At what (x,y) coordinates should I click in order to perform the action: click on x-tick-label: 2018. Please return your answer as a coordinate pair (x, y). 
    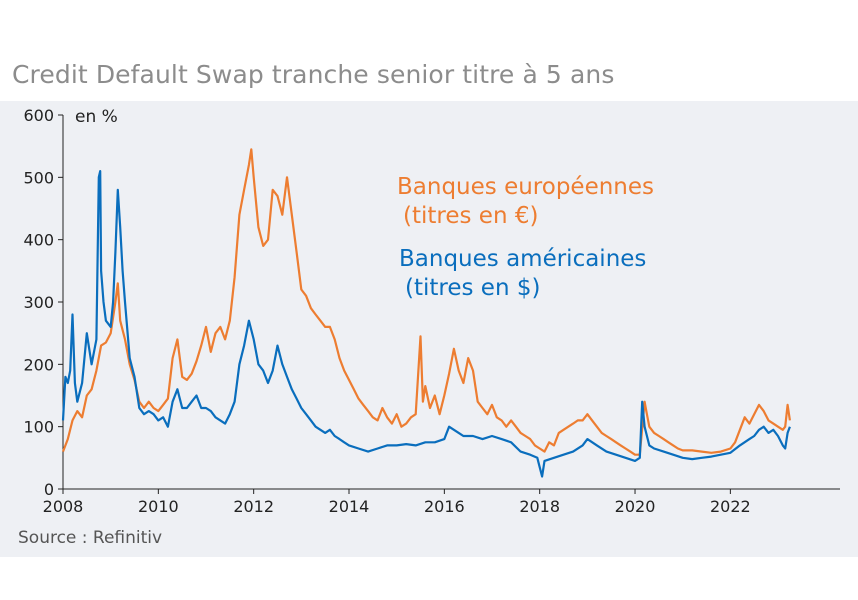
    Looking at the image, I should click on (539, 506).